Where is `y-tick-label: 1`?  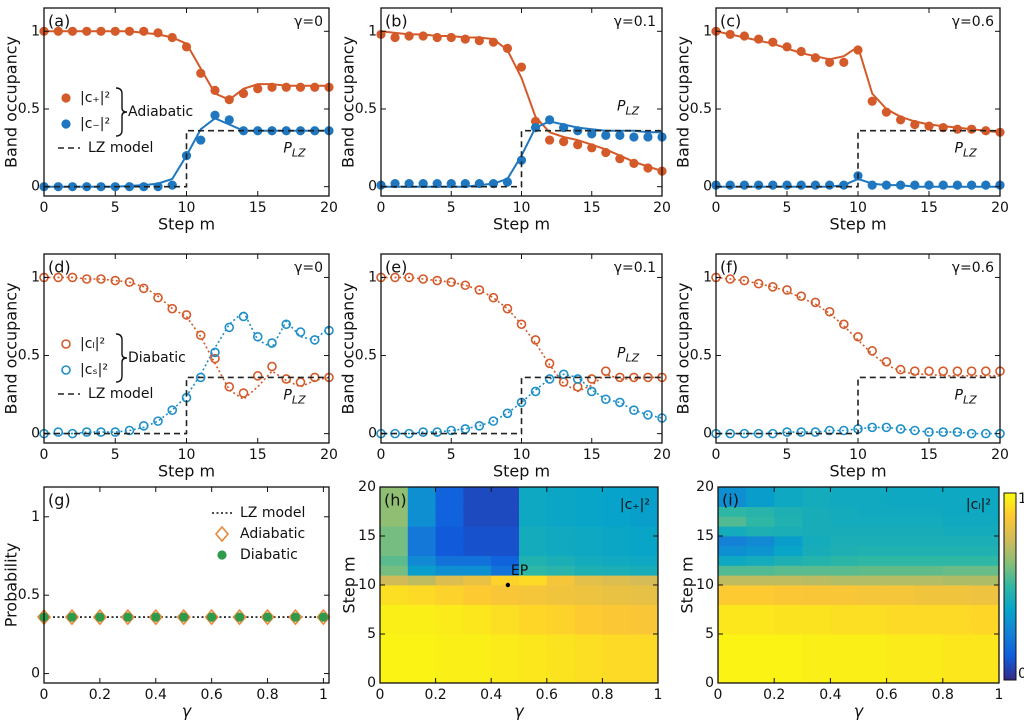
y-tick-label: 1 is located at coordinates (35, 517).